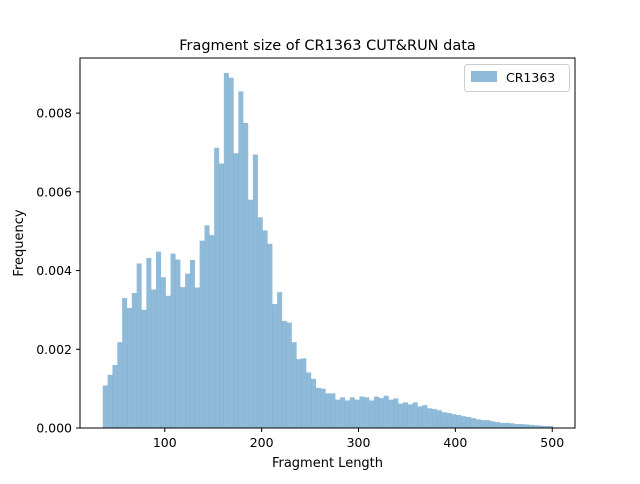 The image size is (640, 484). What do you see at coordinates (327, 46) in the screenshot?
I see `chart-title: Fragment size of CR1363 CUT&RUN data` at bounding box center [327, 46].